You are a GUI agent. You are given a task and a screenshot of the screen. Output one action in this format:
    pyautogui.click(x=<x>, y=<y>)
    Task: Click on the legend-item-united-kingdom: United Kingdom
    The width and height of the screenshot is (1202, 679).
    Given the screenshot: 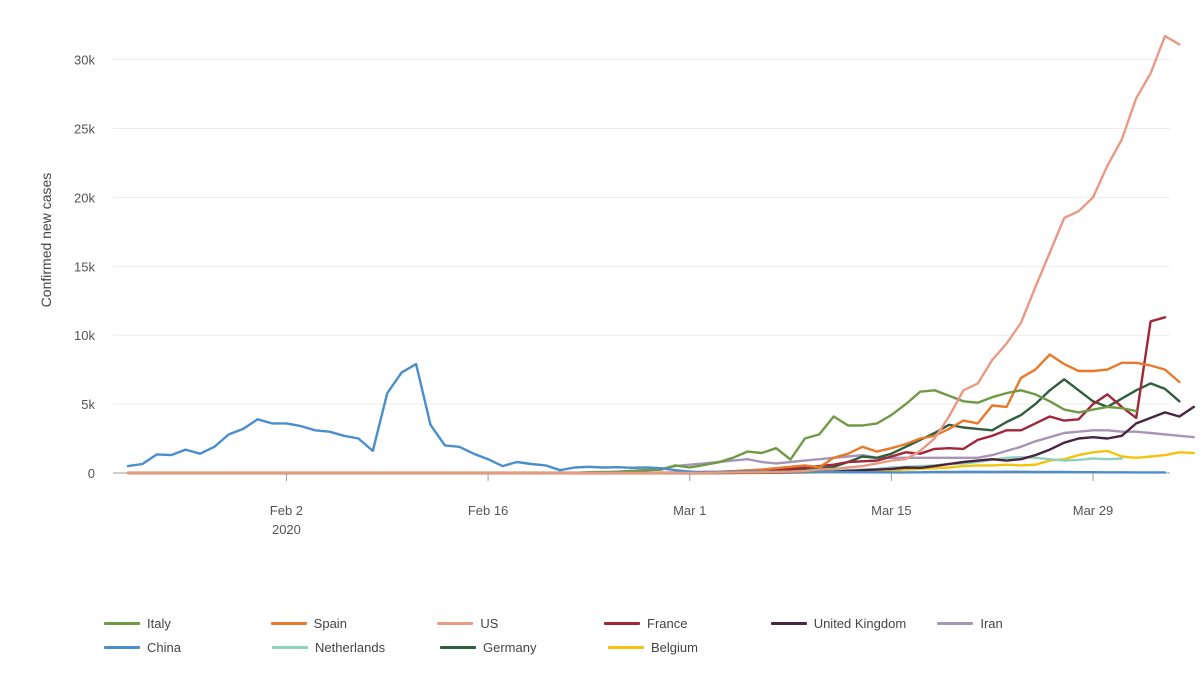 What is the action you would take?
    pyautogui.click(x=854, y=623)
    